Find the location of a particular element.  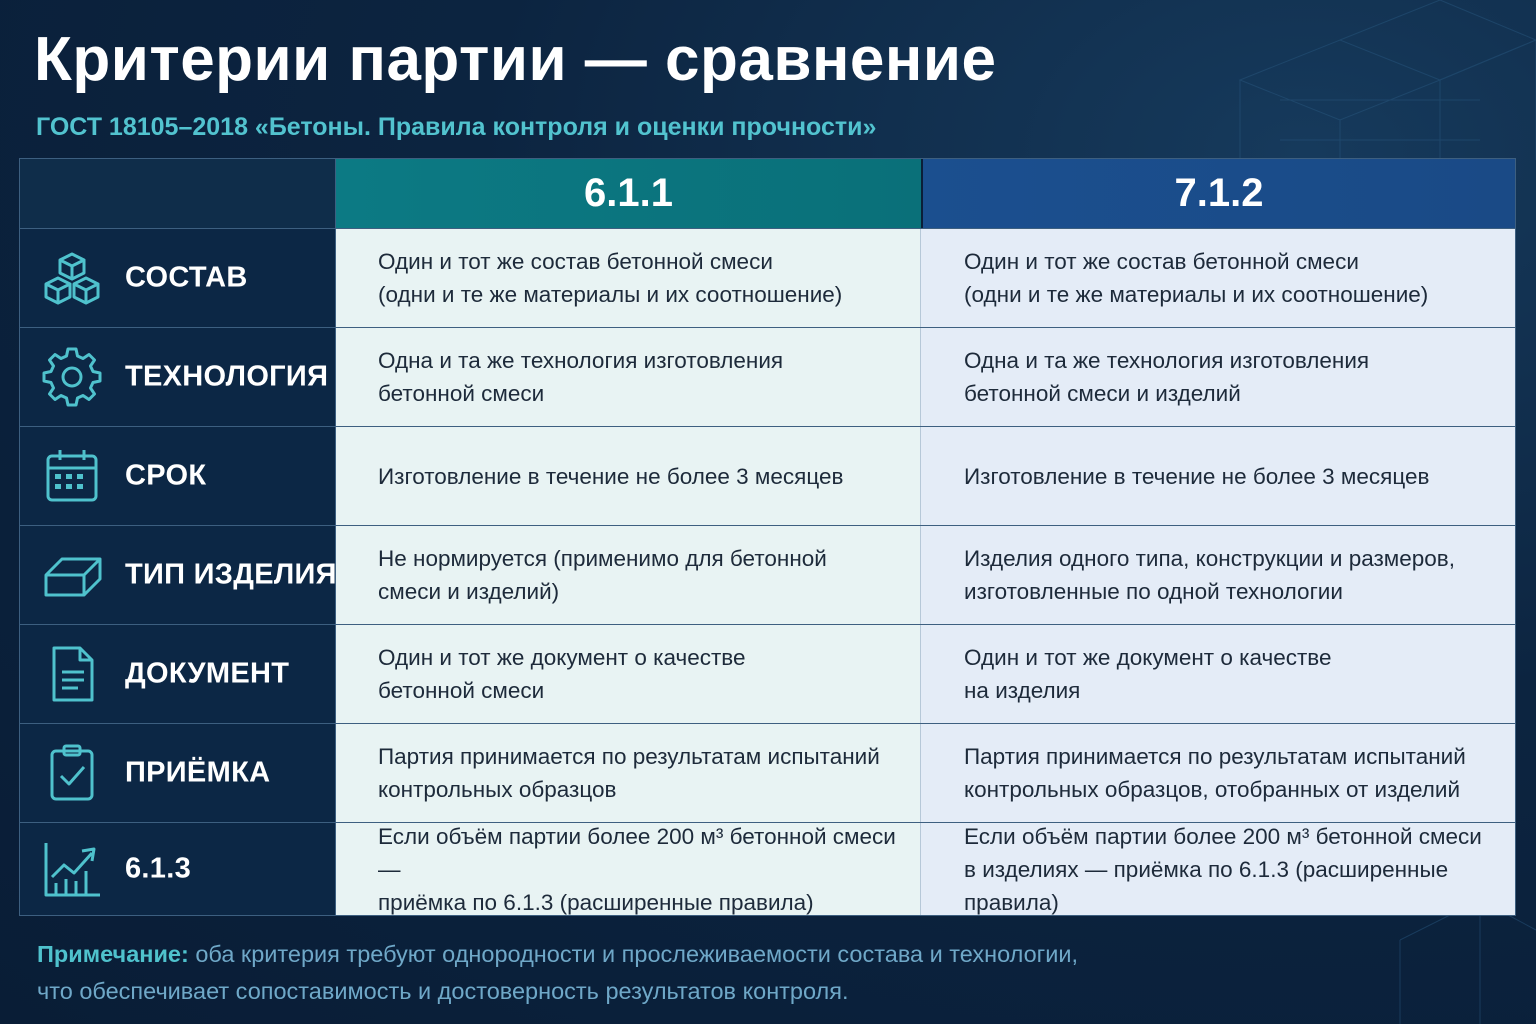

row-label: ПРИЁМКА is located at coordinates (198, 772).